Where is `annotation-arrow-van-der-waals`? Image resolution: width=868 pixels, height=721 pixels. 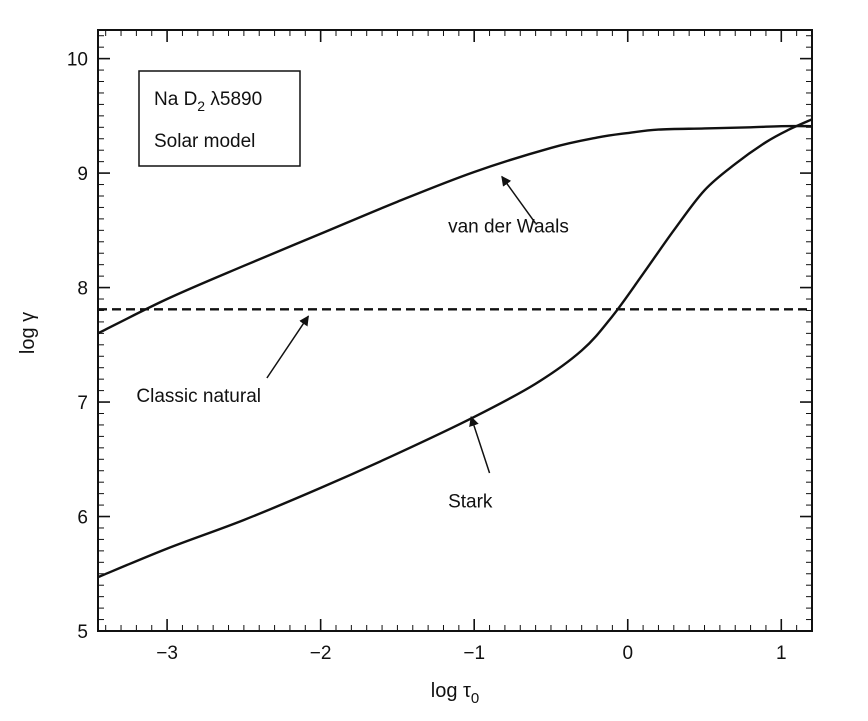
annotation-arrow-van-der-waals is located at coordinates (519, 199).